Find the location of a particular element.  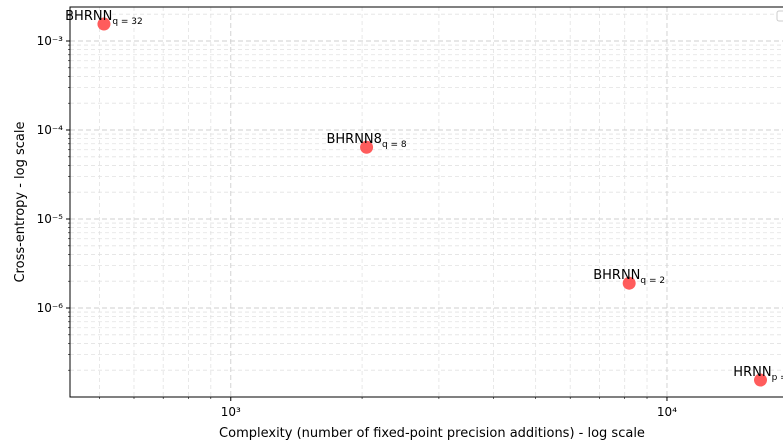

point-label: BHRNNq = 32 is located at coordinates (104, 18).